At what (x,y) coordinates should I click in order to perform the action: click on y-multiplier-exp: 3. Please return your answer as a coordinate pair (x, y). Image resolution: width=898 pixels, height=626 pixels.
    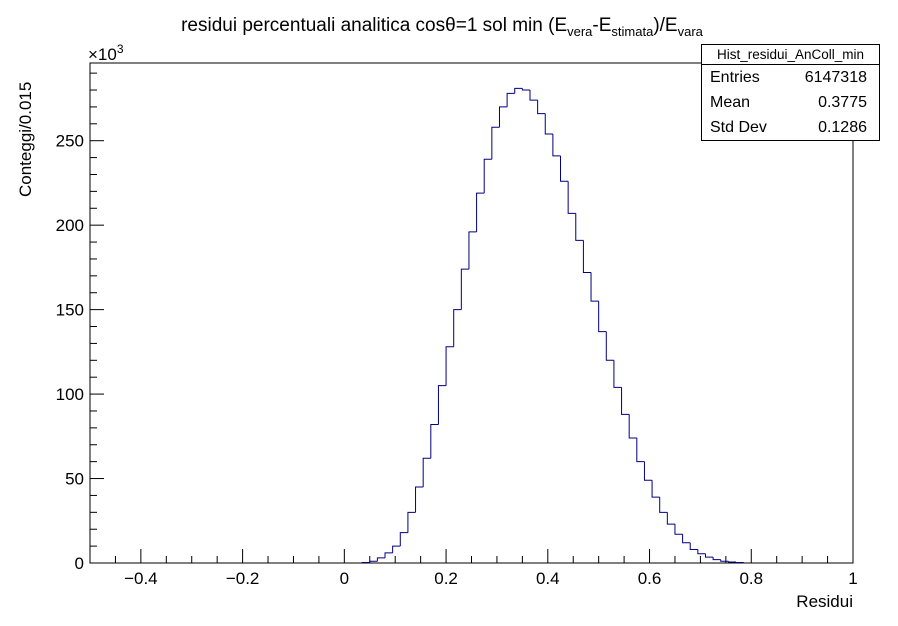
    Looking at the image, I should click on (120, 49).